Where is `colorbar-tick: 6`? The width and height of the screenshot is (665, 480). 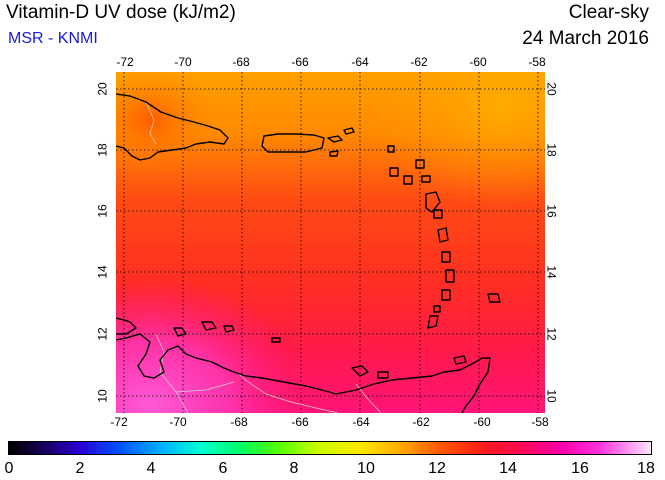 colorbar-tick: 6 is located at coordinates (223, 468).